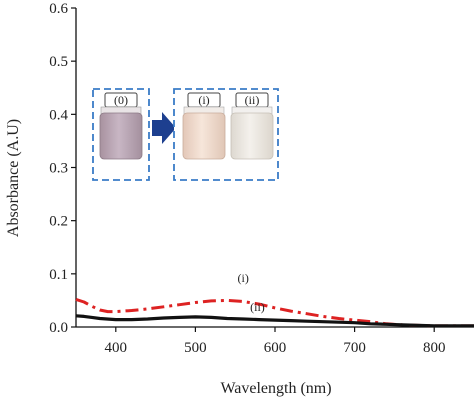 This screenshot has width=474, height=403. Describe the element at coordinates (58, 222) in the screenshot. I see `y-tick-label: 0.2` at that location.